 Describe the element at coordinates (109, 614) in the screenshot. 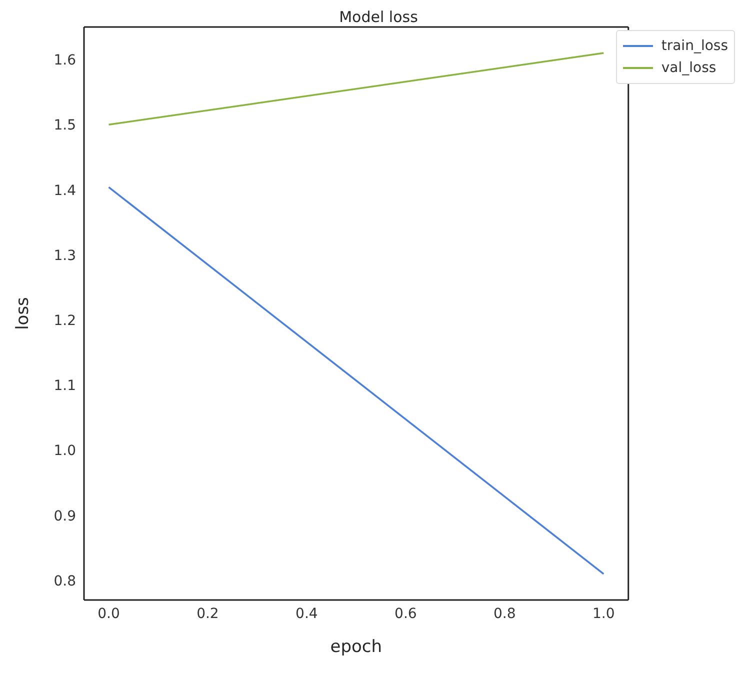

I see `x-tick-label: 0.0` at that location.